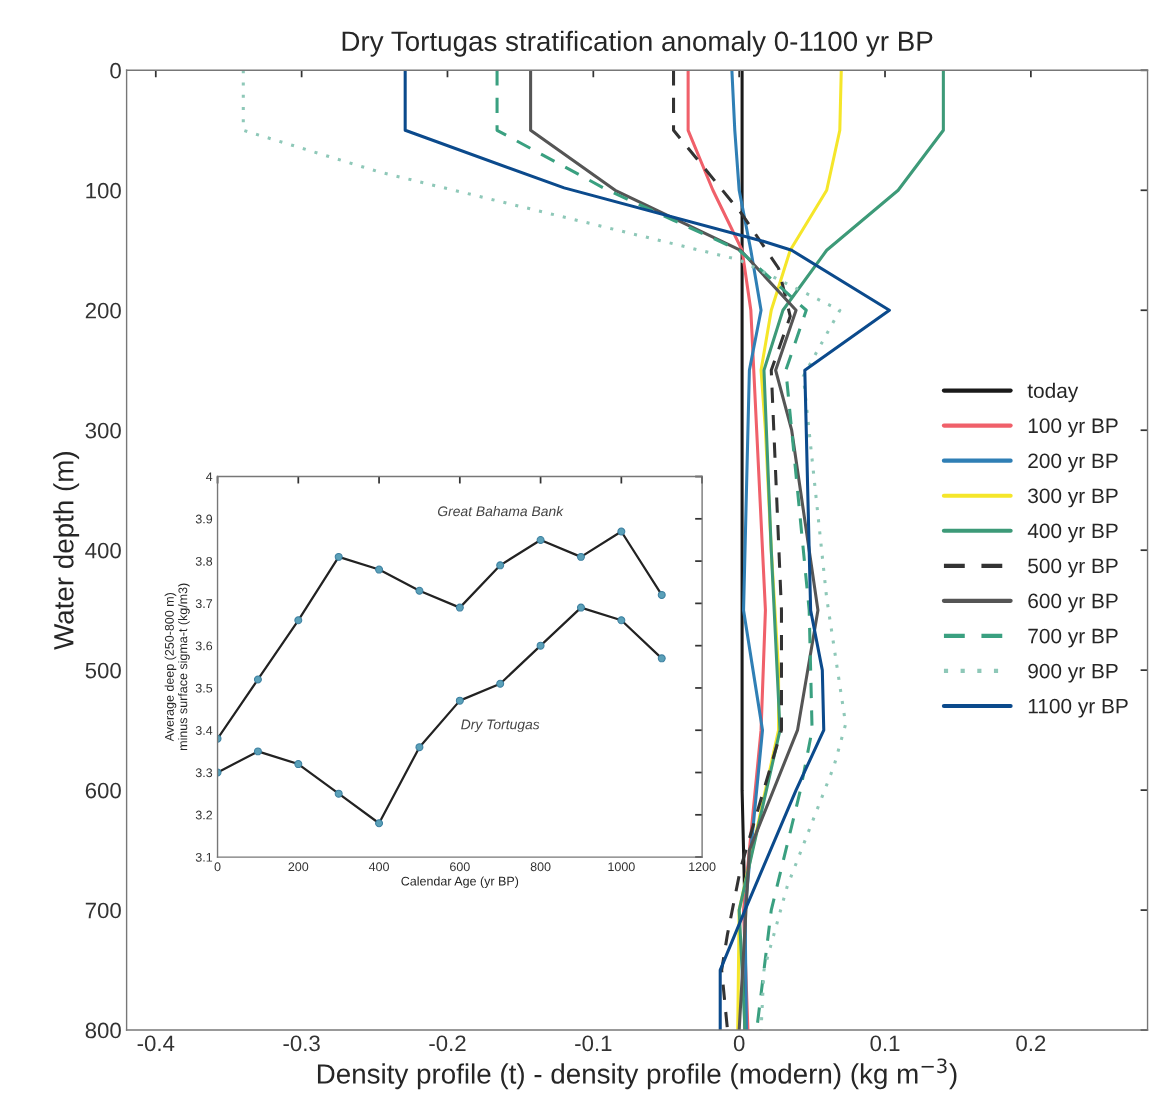  What do you see at coordinates (204, 604) in the screenshot?
I see `y-tick-label: 3.7` at bounding box center [204, 604].